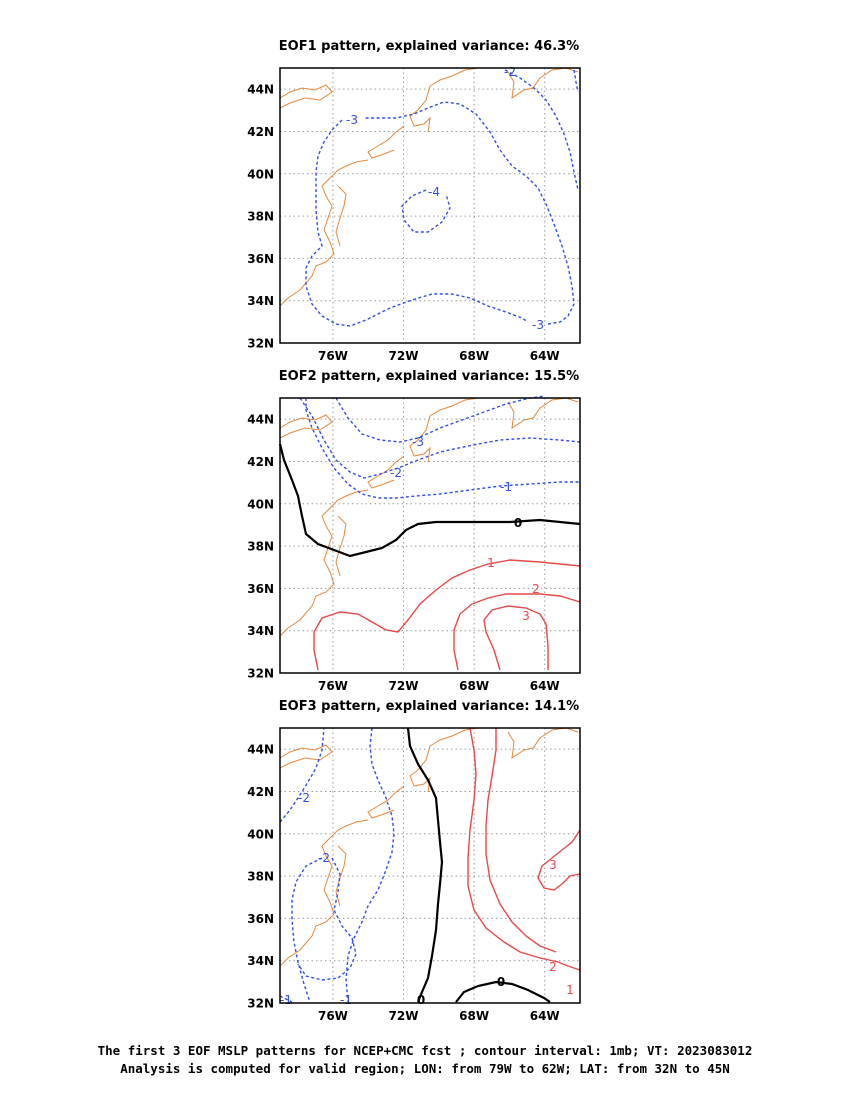 The height and width of the screenshot is (1100, 850). I want to click on plot-frame-eof3, so click(430, 865).